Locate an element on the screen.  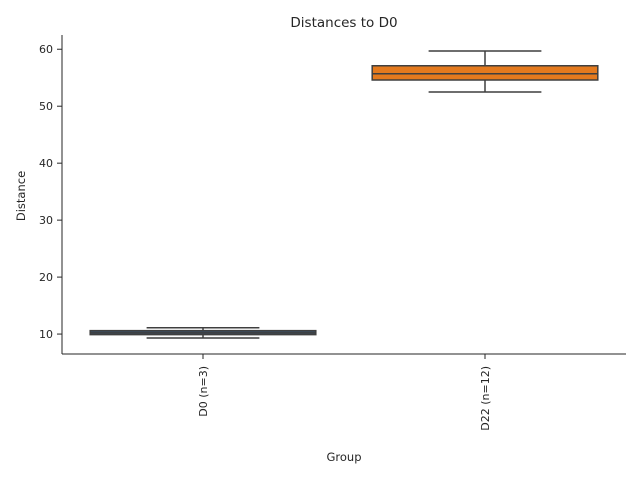
y-tick-label: 60 is located at coordinates (46, 49).